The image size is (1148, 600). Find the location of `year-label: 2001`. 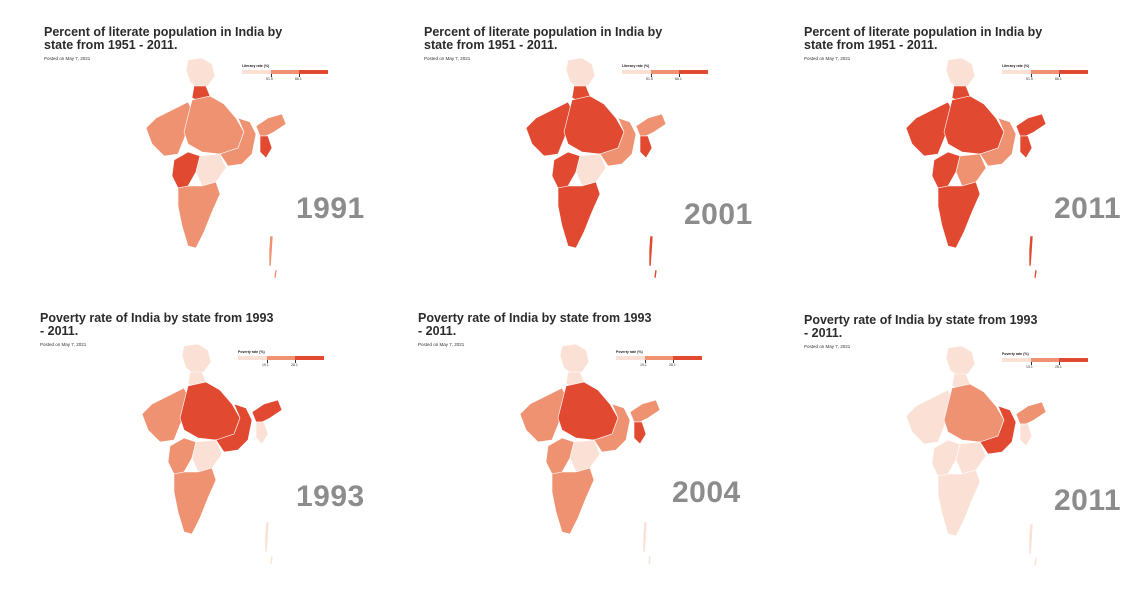

year-label: 2001 is located at coordinates (718, 214).